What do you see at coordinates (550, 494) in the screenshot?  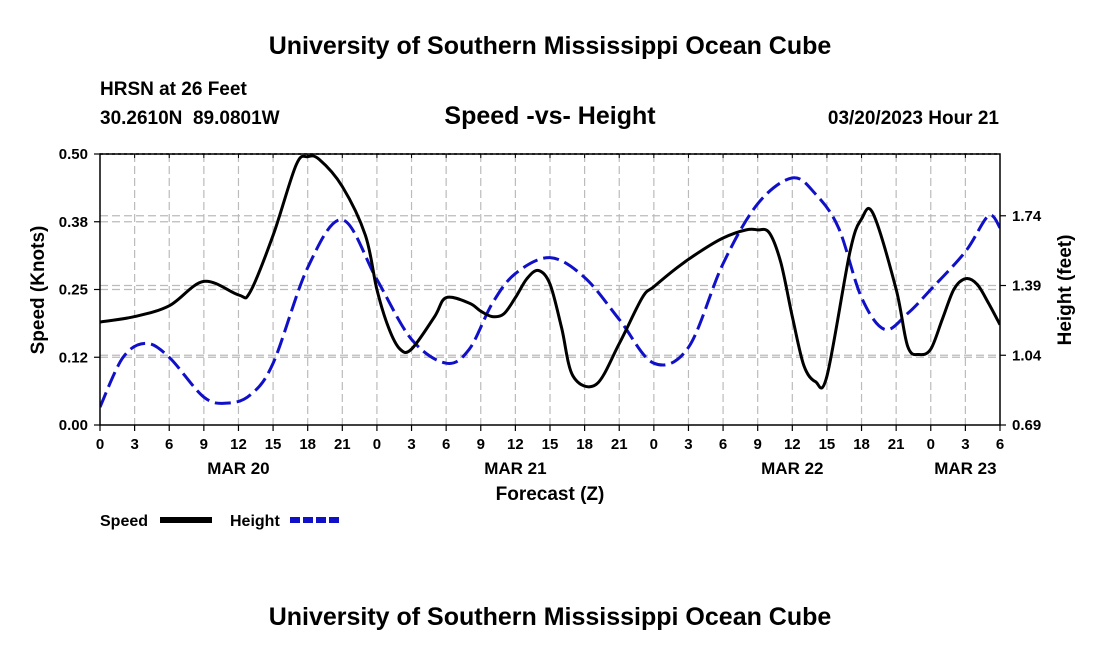 I see `x-axis-label: Forecast (Z)` at bounding box center [550, 494].